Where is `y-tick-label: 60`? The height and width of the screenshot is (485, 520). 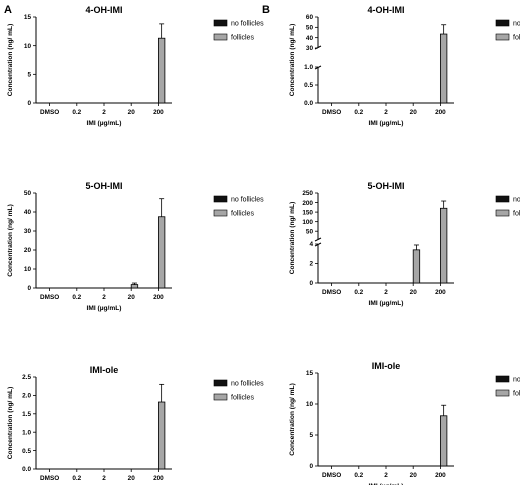 y-tick-label: 60 is located at coordinates (310, 17).